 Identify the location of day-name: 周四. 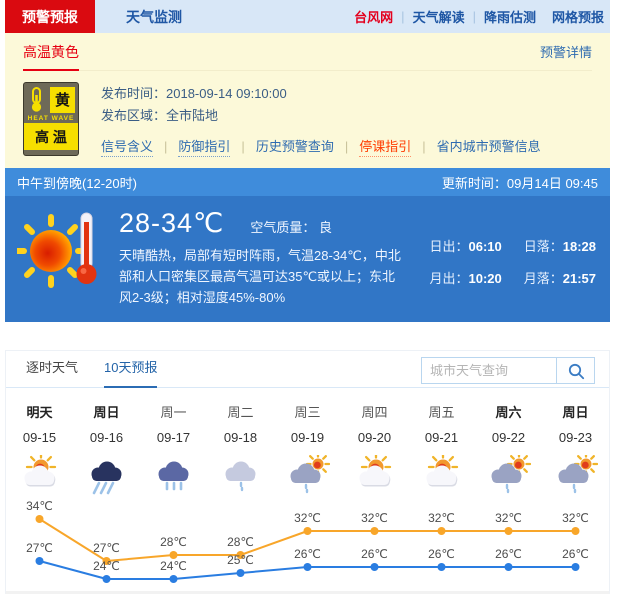
(374, 412).